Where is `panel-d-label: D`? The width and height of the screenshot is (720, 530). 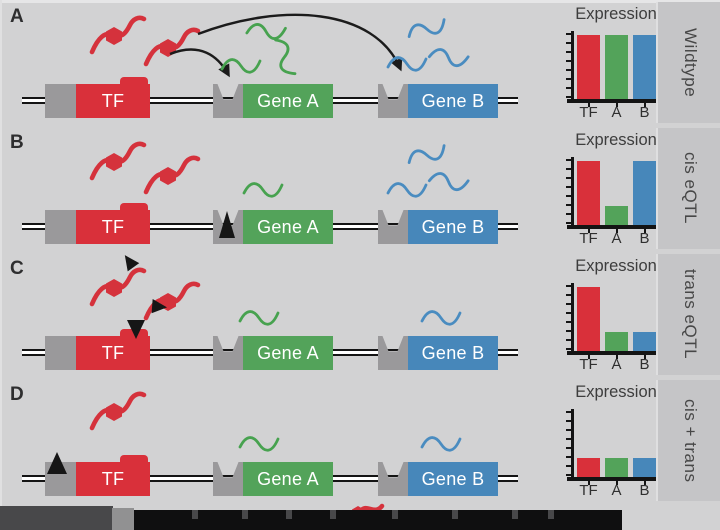
panel-d-label: D is located at coordinates (17, 394).